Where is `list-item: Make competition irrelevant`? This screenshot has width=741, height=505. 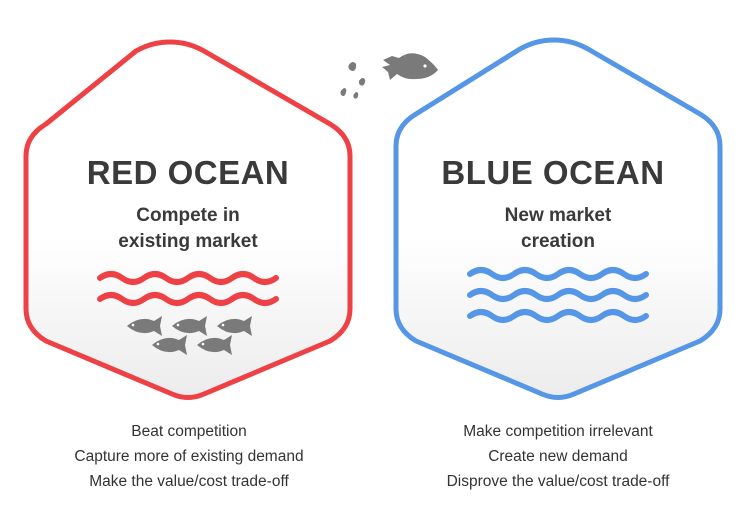 list-item: Make competition irrelevant is located at coordinates (558, 431).